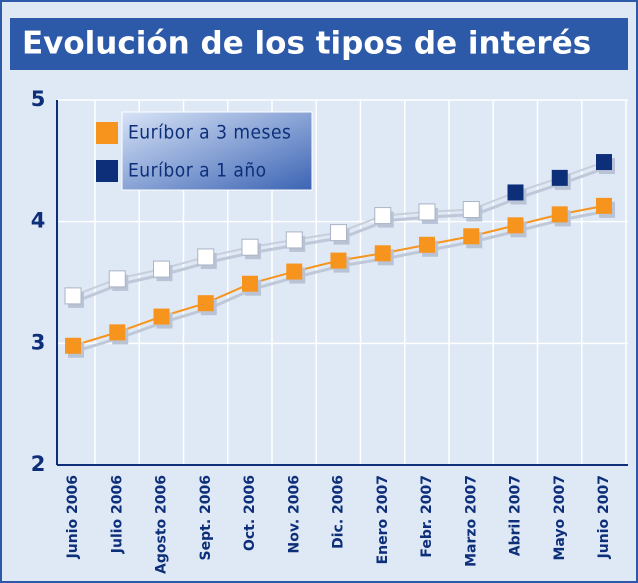  Describe the element at coordinates (339, 512) in the screenshot. I see `x-tick-label: Dic. 2006` at that location.